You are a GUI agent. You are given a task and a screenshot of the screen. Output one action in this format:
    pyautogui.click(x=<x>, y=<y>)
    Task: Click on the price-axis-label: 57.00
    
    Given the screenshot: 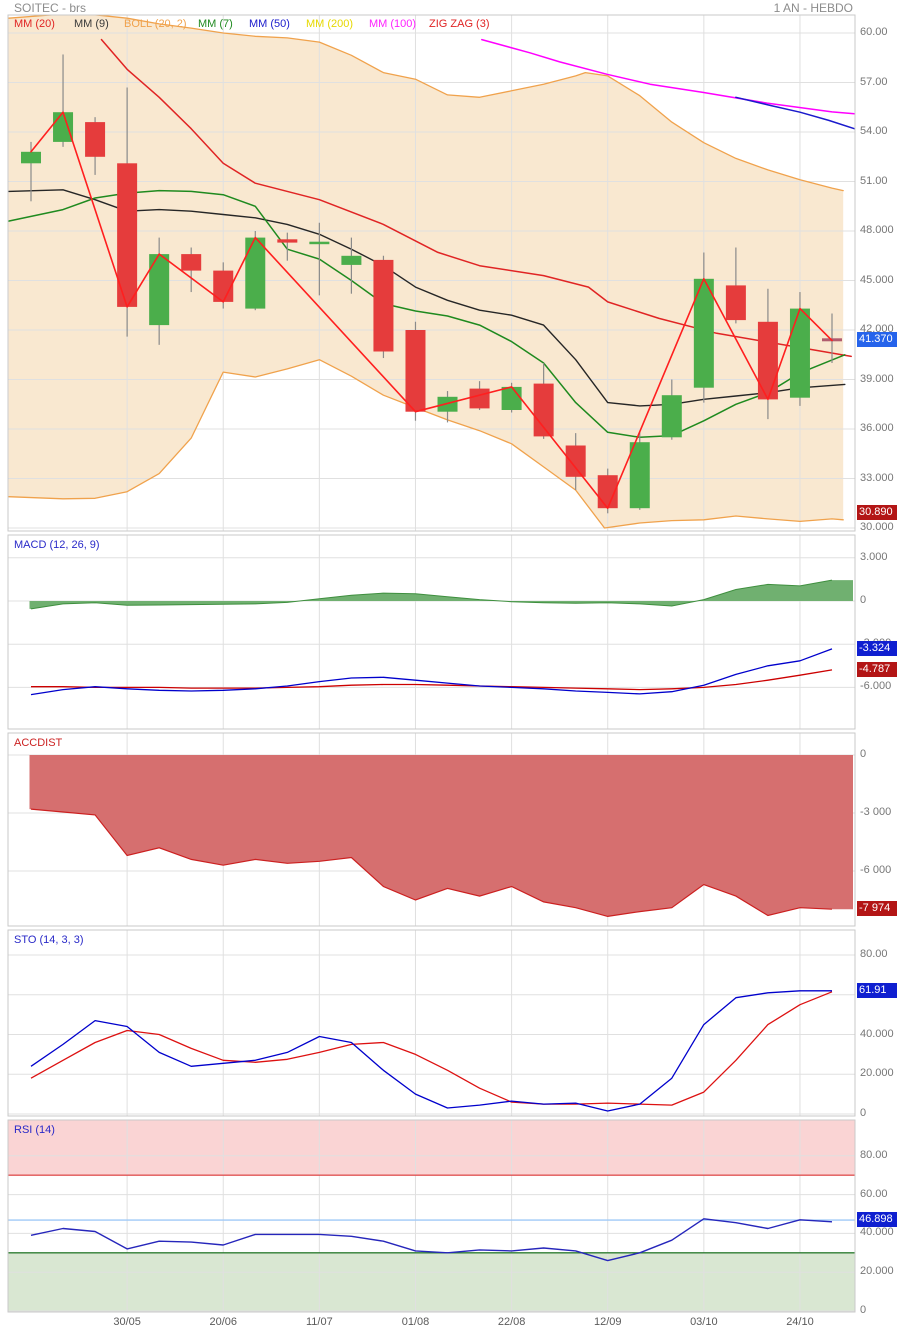 What is the action you would take?
    pyautogui.click(x=874, y=81)
    